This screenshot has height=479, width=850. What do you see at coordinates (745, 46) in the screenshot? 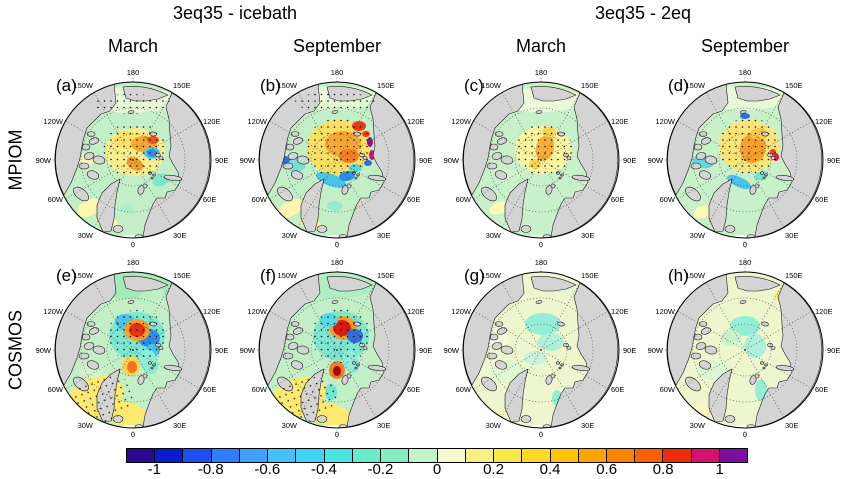
I see `col-title-september-2: September` at bounding box center [745, 46].